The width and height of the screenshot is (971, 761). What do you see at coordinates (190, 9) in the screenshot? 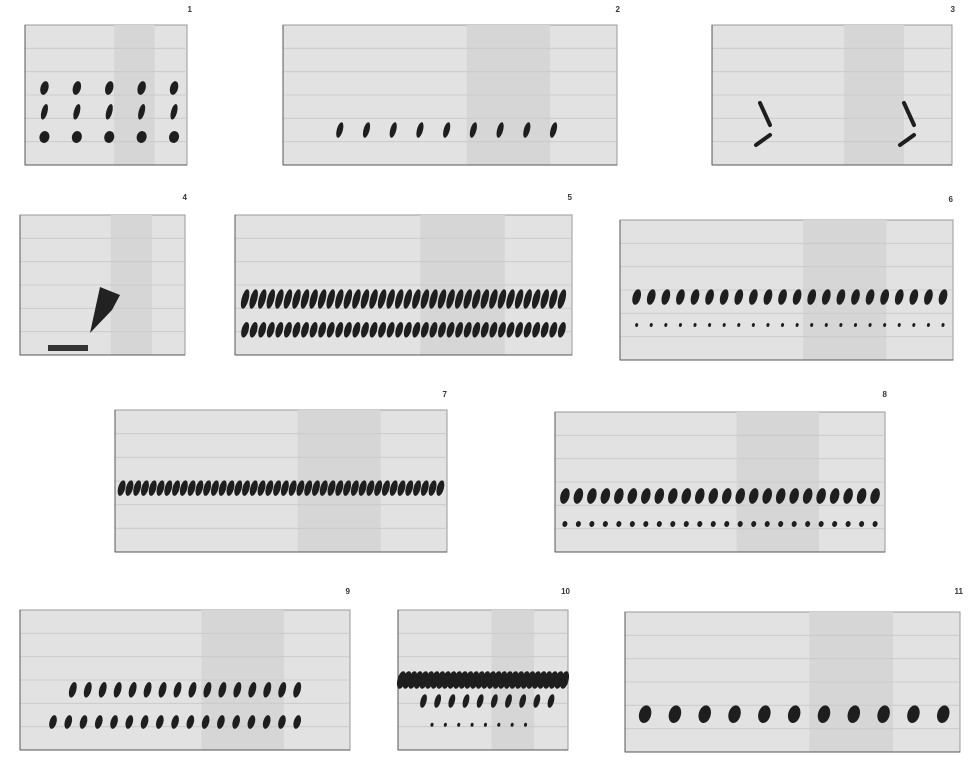
I see `panel-number: 1` at bounding box center [190, 9].